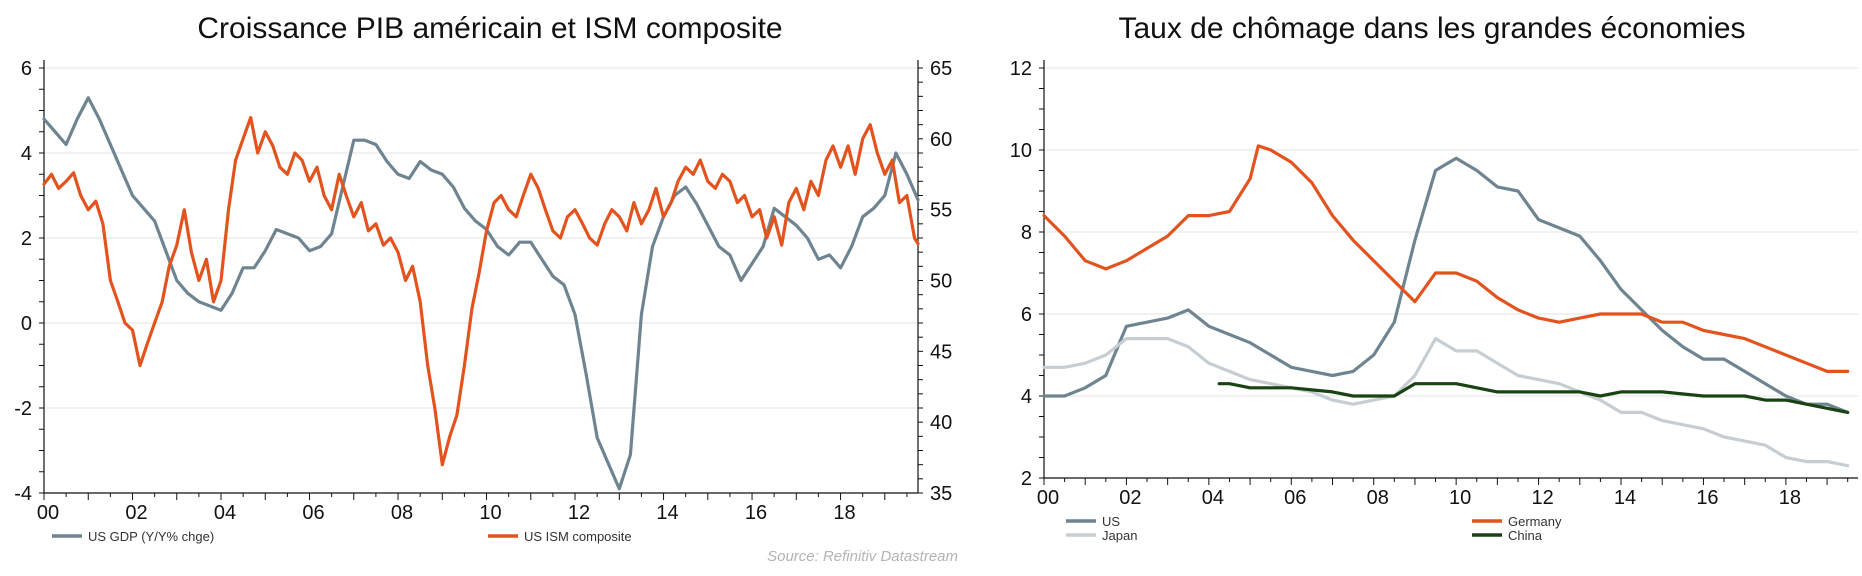 The height and width of the screenshot is (576, 1862). I want to click on y-tick-label: 8, so click(1026, 233).